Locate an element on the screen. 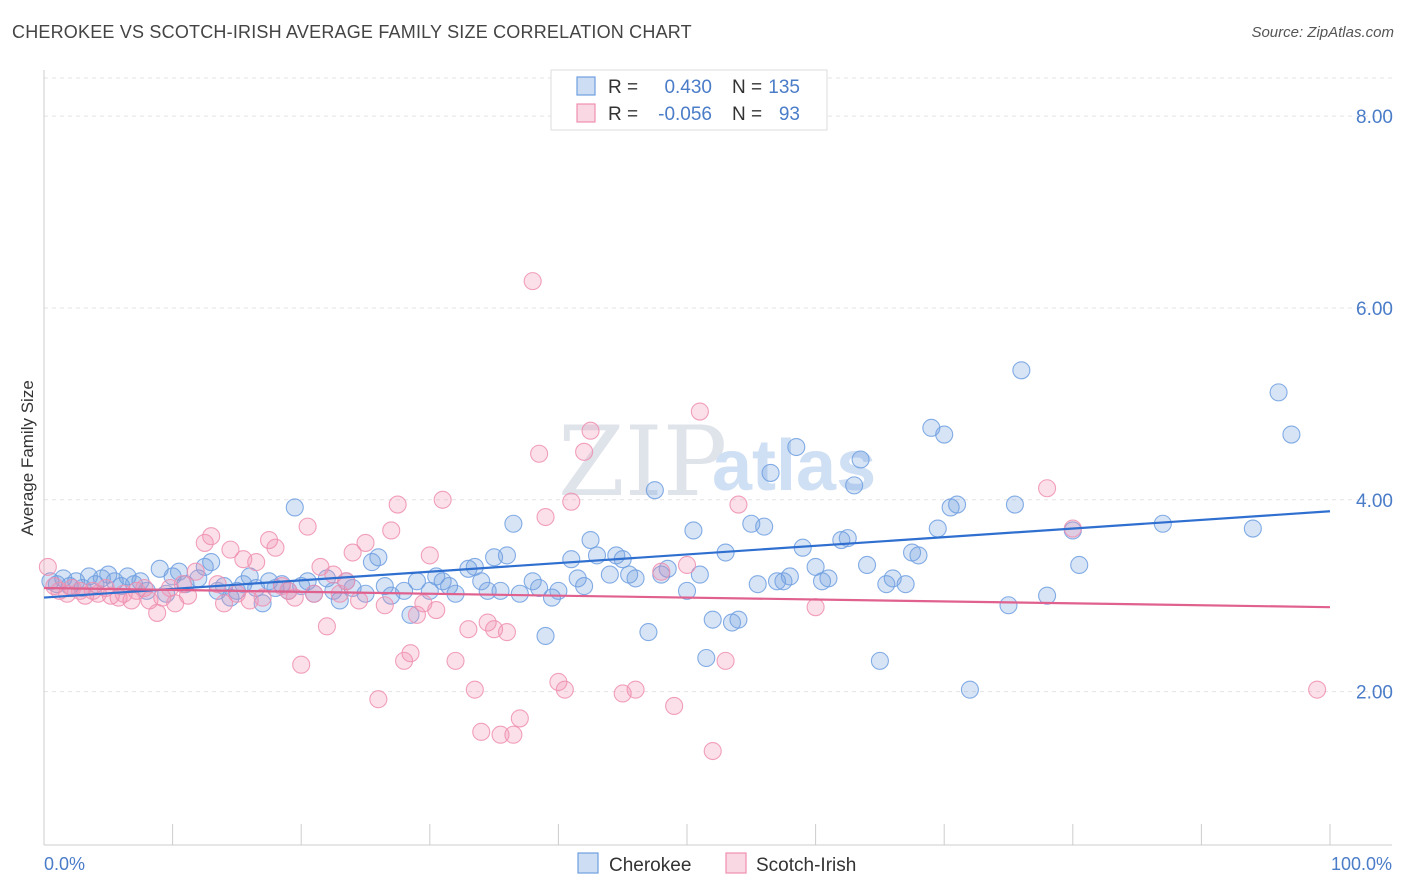  legend-n-value-cherokee: 135 is located at coordinates (784, 87).